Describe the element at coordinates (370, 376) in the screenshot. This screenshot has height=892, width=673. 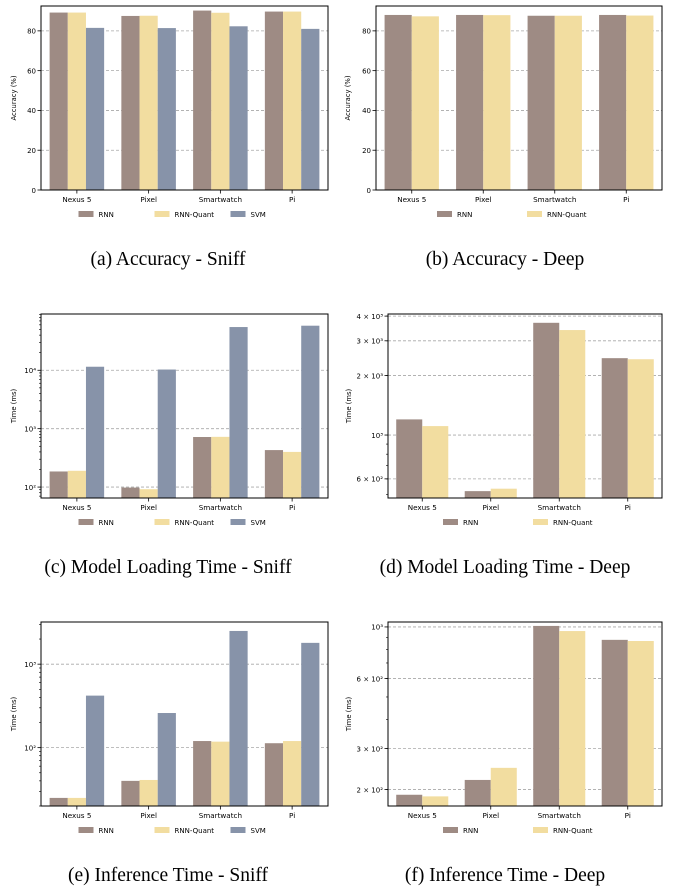
I see `y-tick-label: 2 × 10³` at that location.